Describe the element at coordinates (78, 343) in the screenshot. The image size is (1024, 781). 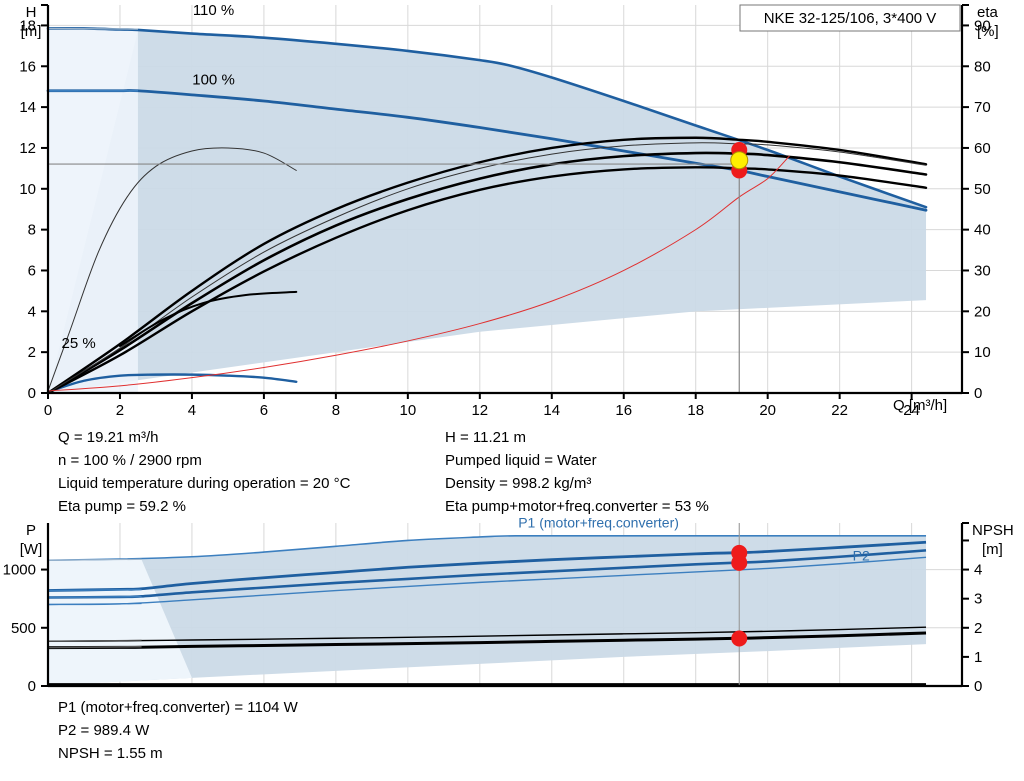
I see `curve-label-2: 25 %` at that location.